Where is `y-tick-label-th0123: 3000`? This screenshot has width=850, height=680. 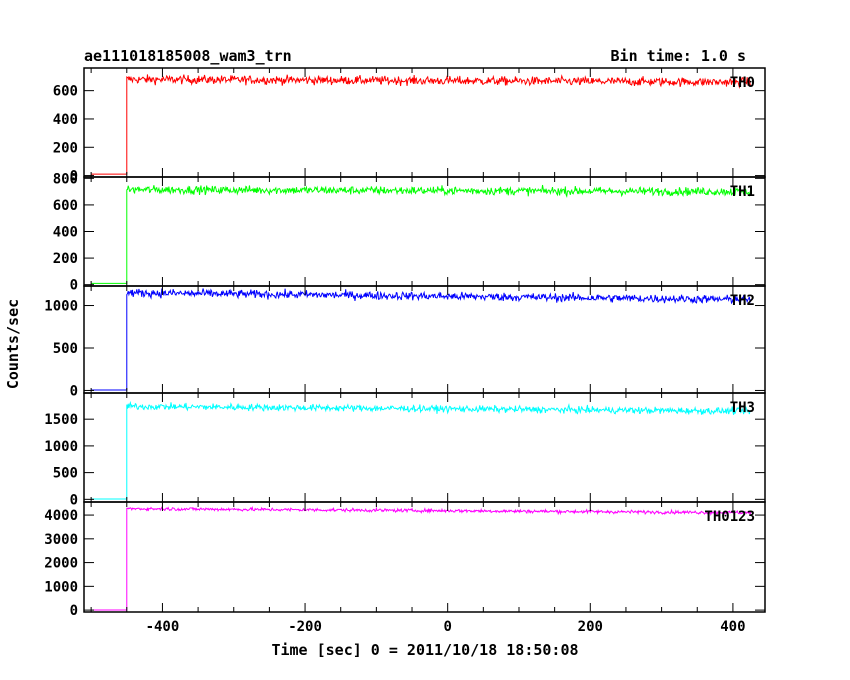 y-tick-label-th0123: 3000 is located at coordinates (61, 540).